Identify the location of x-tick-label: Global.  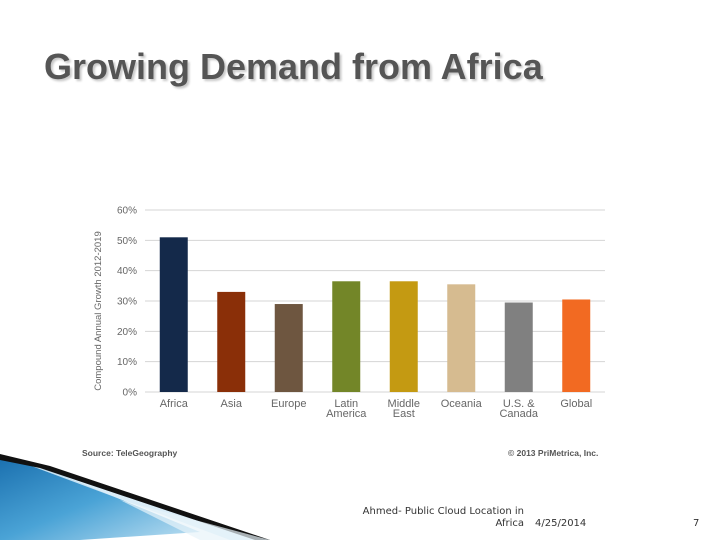
(576, 404).